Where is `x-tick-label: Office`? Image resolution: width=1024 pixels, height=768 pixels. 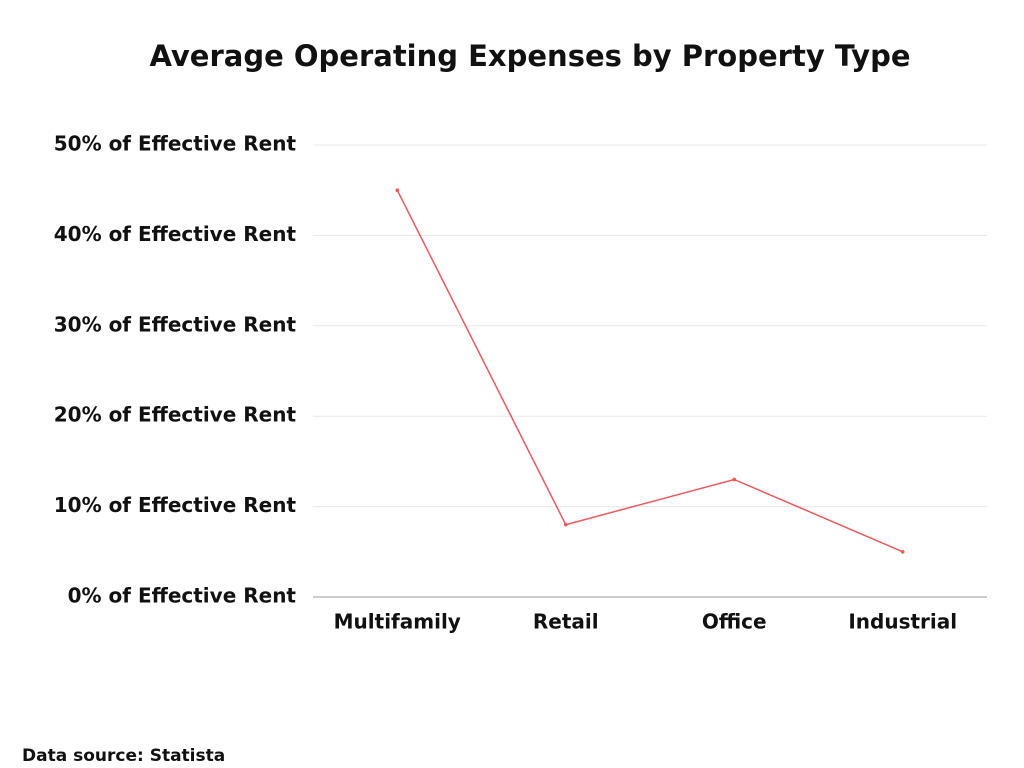
x-tick-label: Office is located at coordinates (734, 622).